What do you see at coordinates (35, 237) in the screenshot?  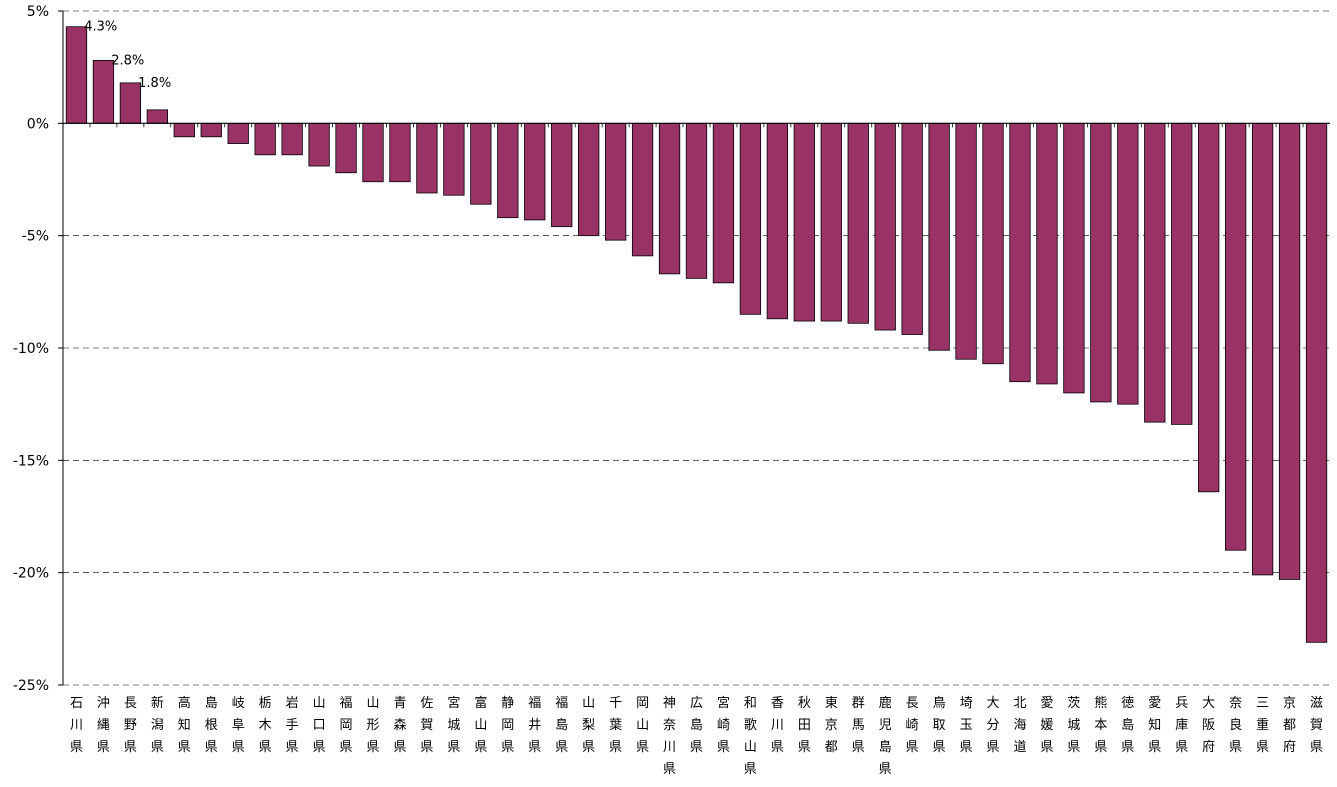 I see `y-tick-label: -5%` at bounding box center [35, 237].